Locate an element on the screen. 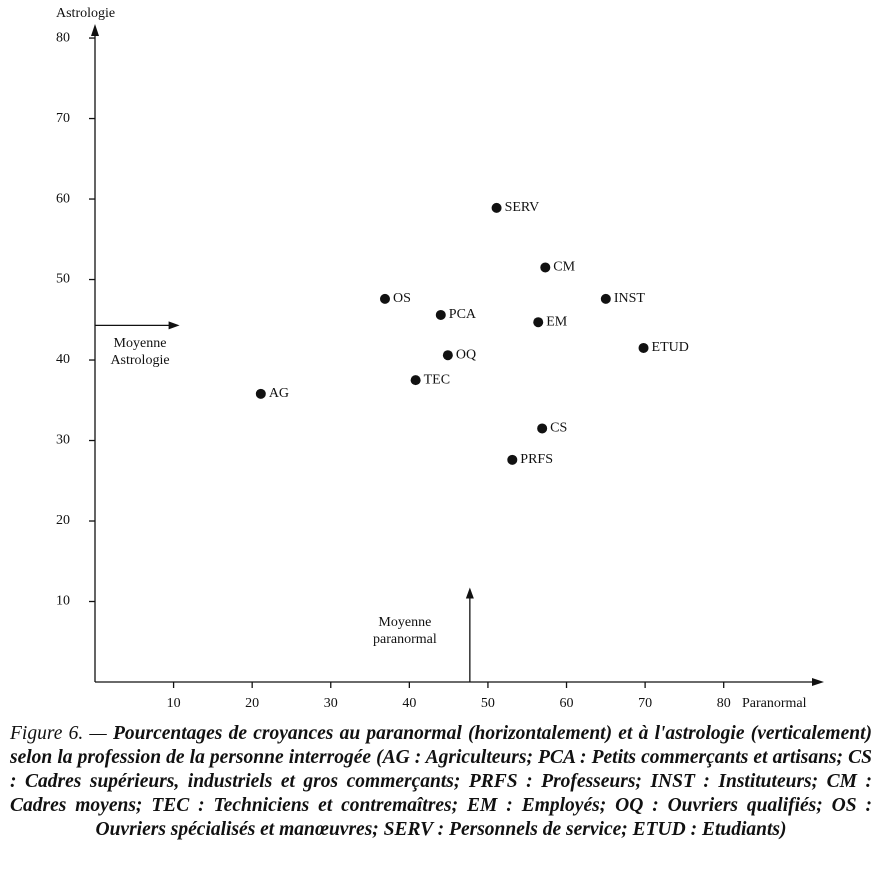 This screenshot has height=893, width=884. point-label: AG is located at coordinates (279, 393).